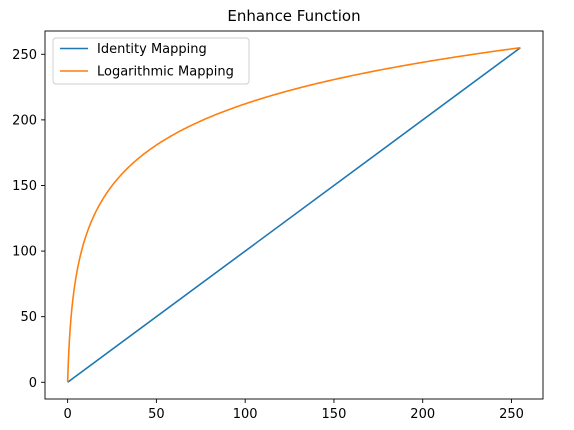 The width and height of the screenshot is (574, 430). Describe the element at coordinates (28, 219) in the screenshot. I see `y-axis: 0 50 100 150 200 250` at that location.